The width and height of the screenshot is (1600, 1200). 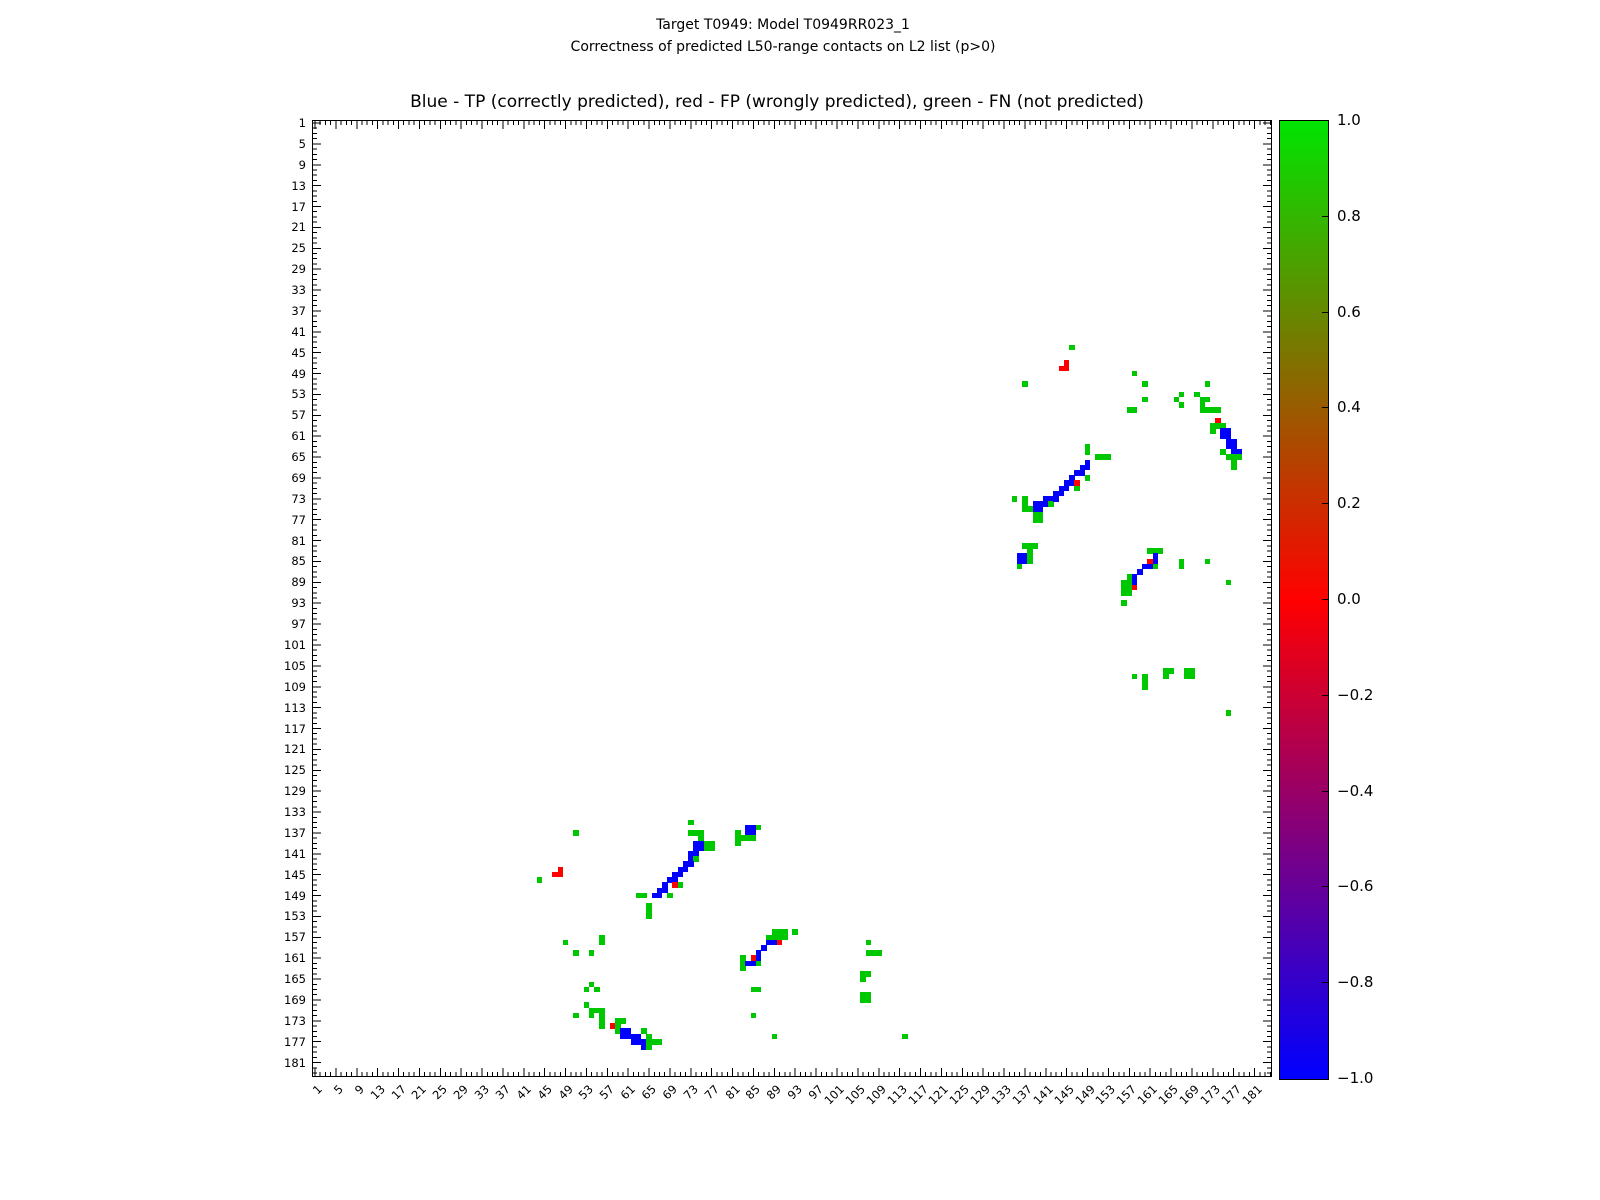 I want to click on colorbar-tick-label: 1.0, so click(x=1349, y=120).